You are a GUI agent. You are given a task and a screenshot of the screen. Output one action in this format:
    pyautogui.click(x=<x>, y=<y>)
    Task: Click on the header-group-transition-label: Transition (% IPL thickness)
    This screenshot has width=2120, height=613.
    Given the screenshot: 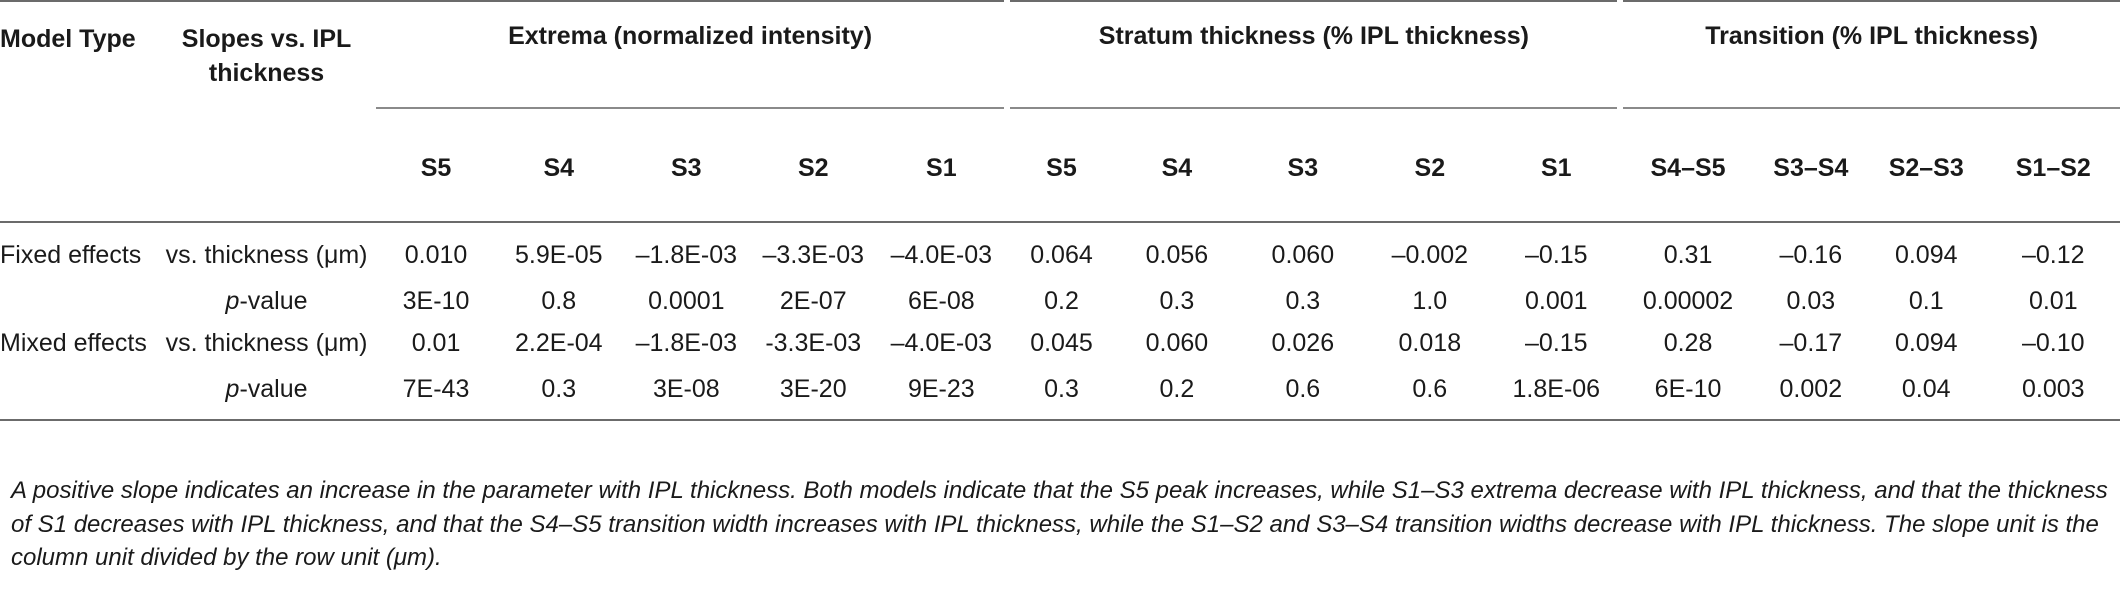 What is the action you would take?
    pyautogui.click(x=1871, y=65)
    